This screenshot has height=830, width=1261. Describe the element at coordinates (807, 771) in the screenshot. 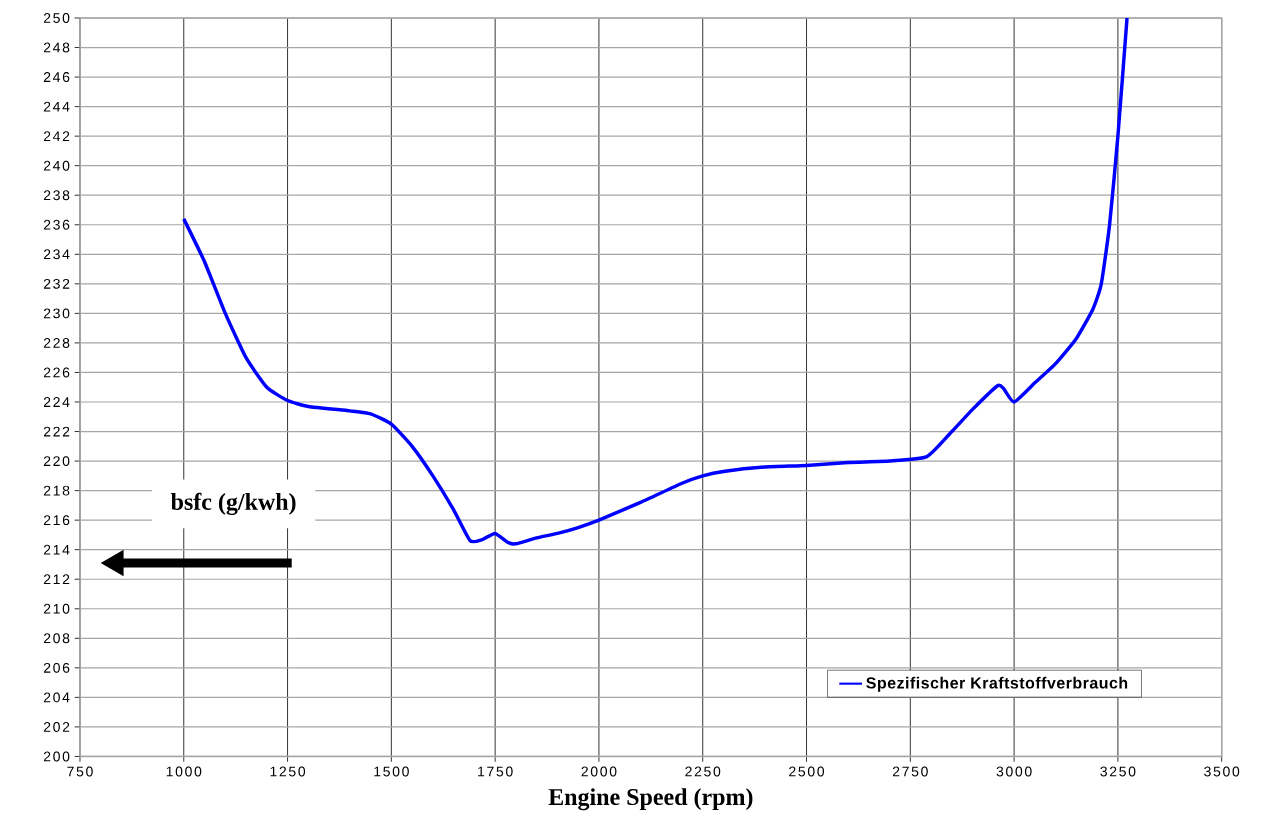

I see `x-tick-label: 2500` at that location.